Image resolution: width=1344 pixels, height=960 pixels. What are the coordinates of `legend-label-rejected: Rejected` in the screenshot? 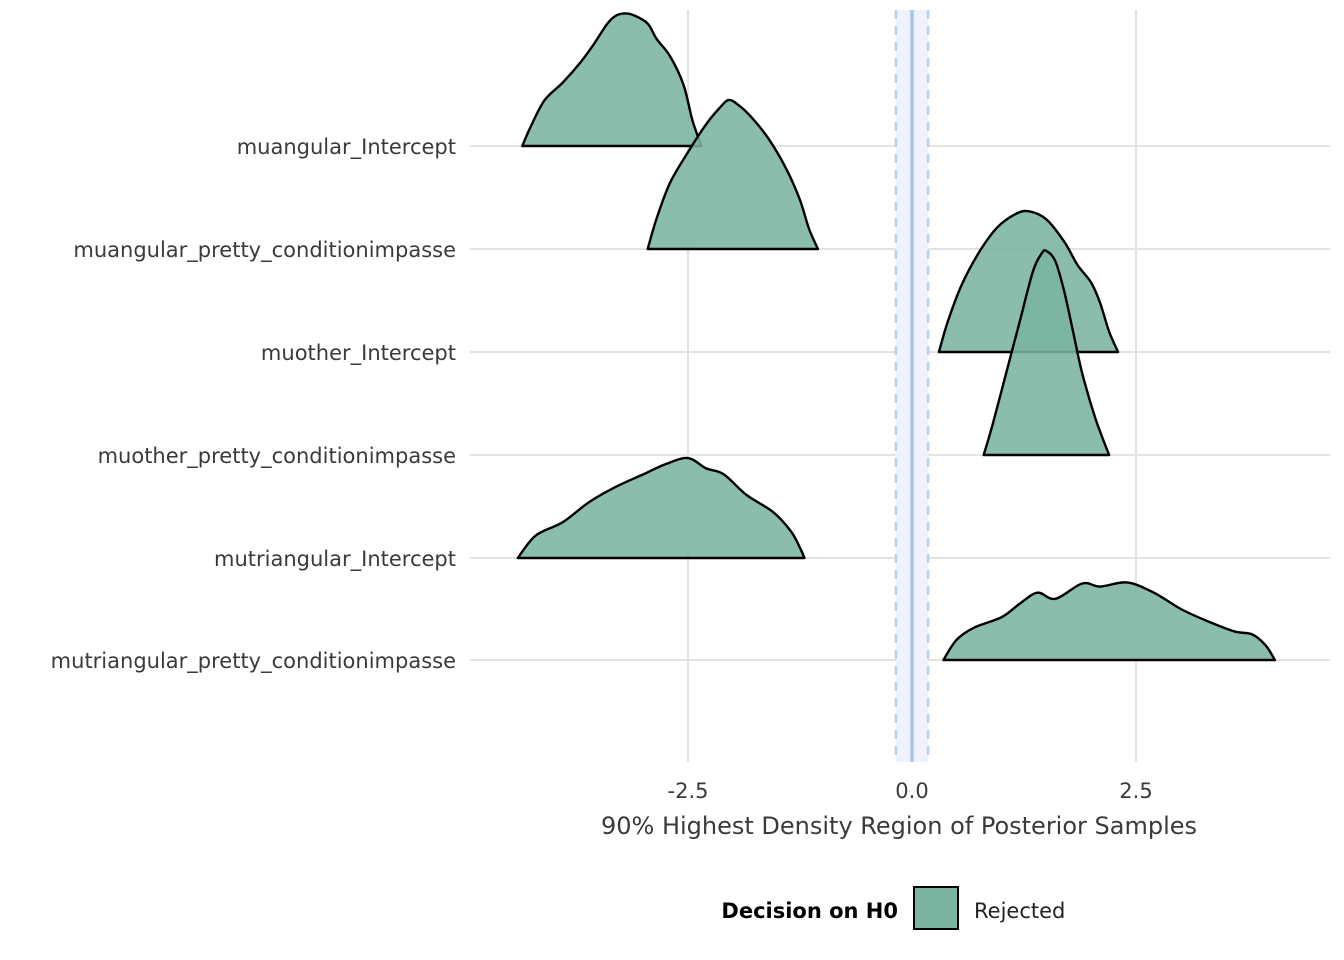 It's located at (1019, 911).